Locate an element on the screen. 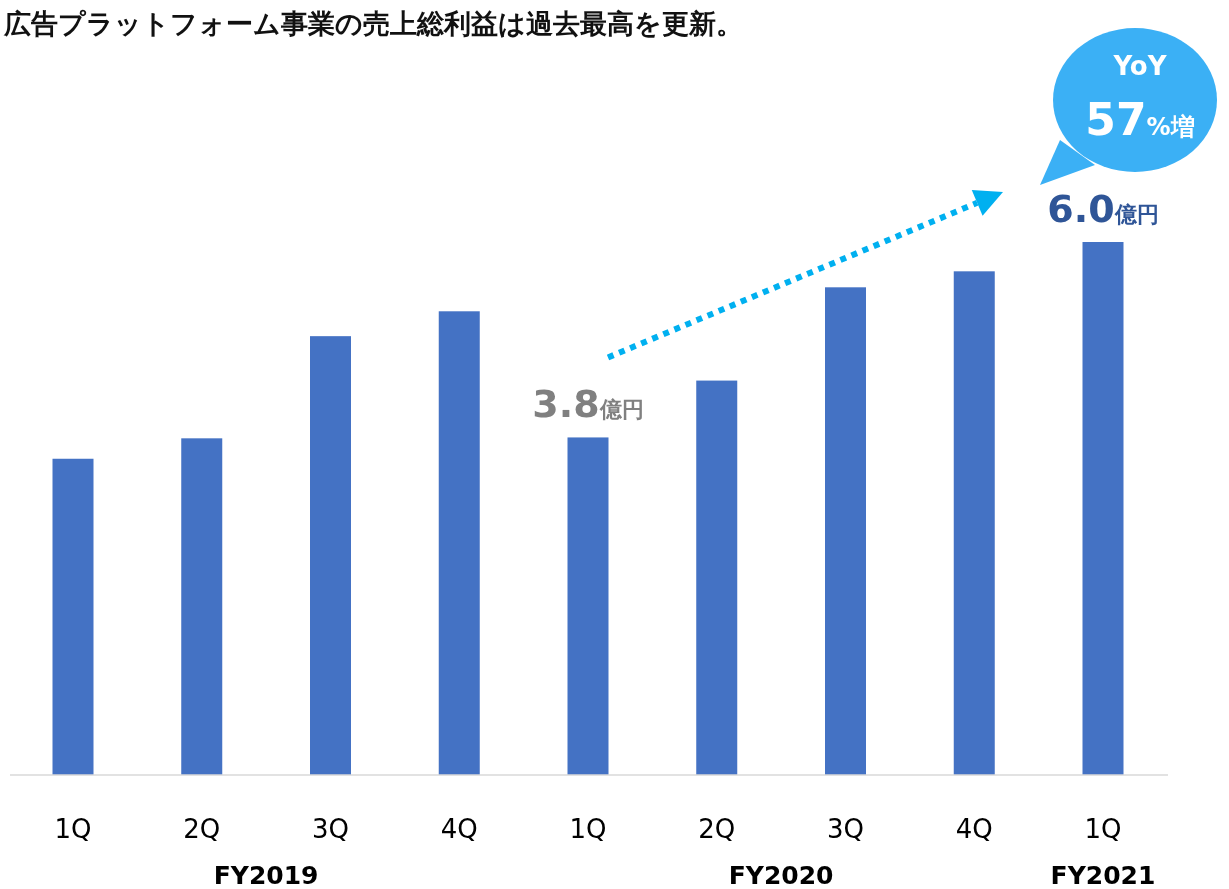 Image resolution: width=1229 pixels, height=889 pixels. text: FY2021 is located at coordinates (1103, 875).